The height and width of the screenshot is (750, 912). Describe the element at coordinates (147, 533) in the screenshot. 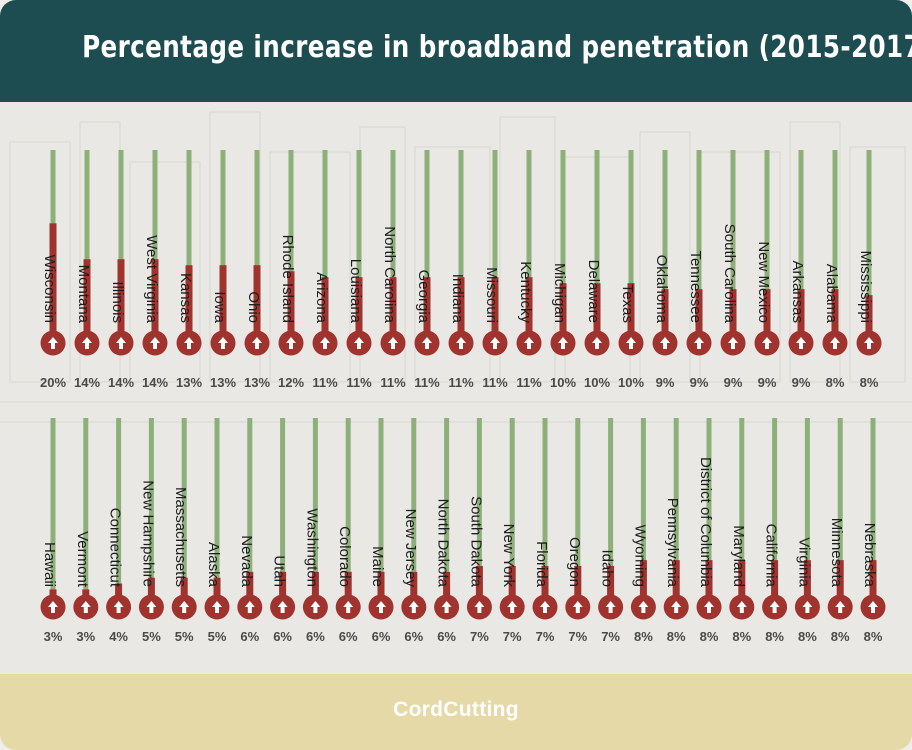

I see `state-label: New Hampshire` at that location.